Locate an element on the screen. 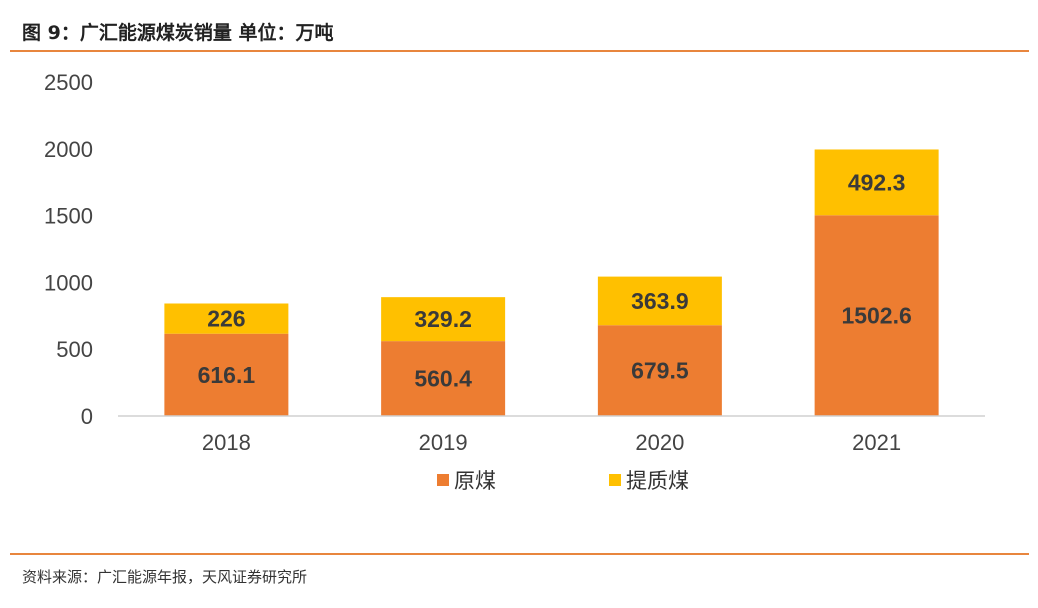  data-label: 560.4 is located at coordinates (443, 379).